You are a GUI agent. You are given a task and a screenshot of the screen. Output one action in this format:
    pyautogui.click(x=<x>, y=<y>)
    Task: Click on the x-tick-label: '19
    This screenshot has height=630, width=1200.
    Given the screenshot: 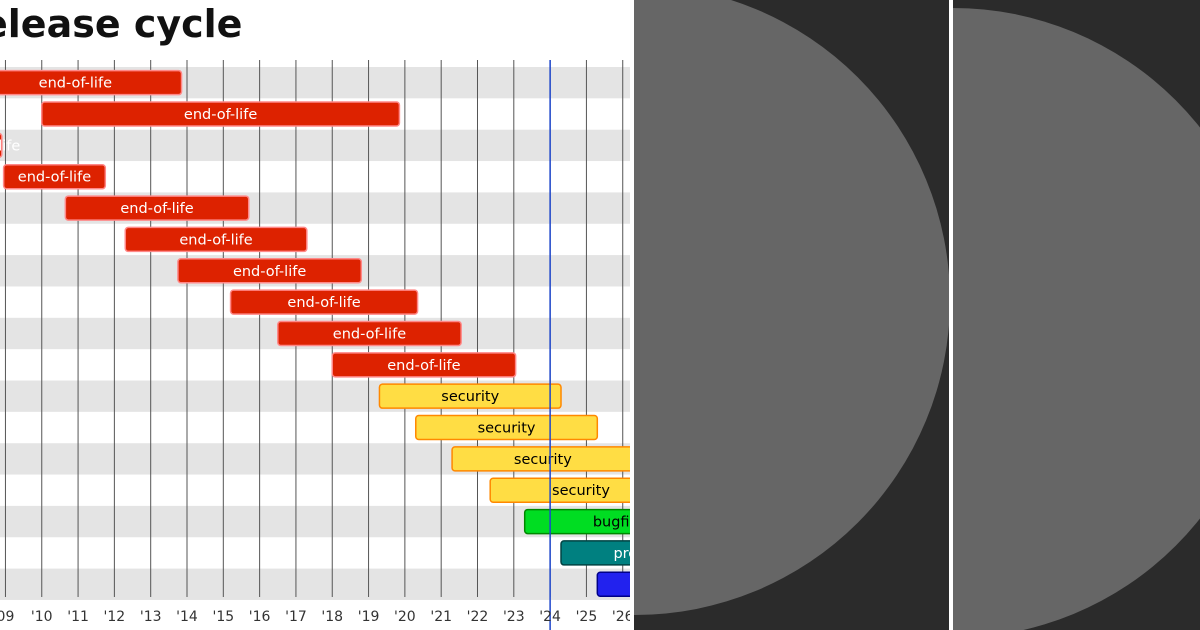 What is the action you would take?
    pyautogui.click(x=369, y=617)
    